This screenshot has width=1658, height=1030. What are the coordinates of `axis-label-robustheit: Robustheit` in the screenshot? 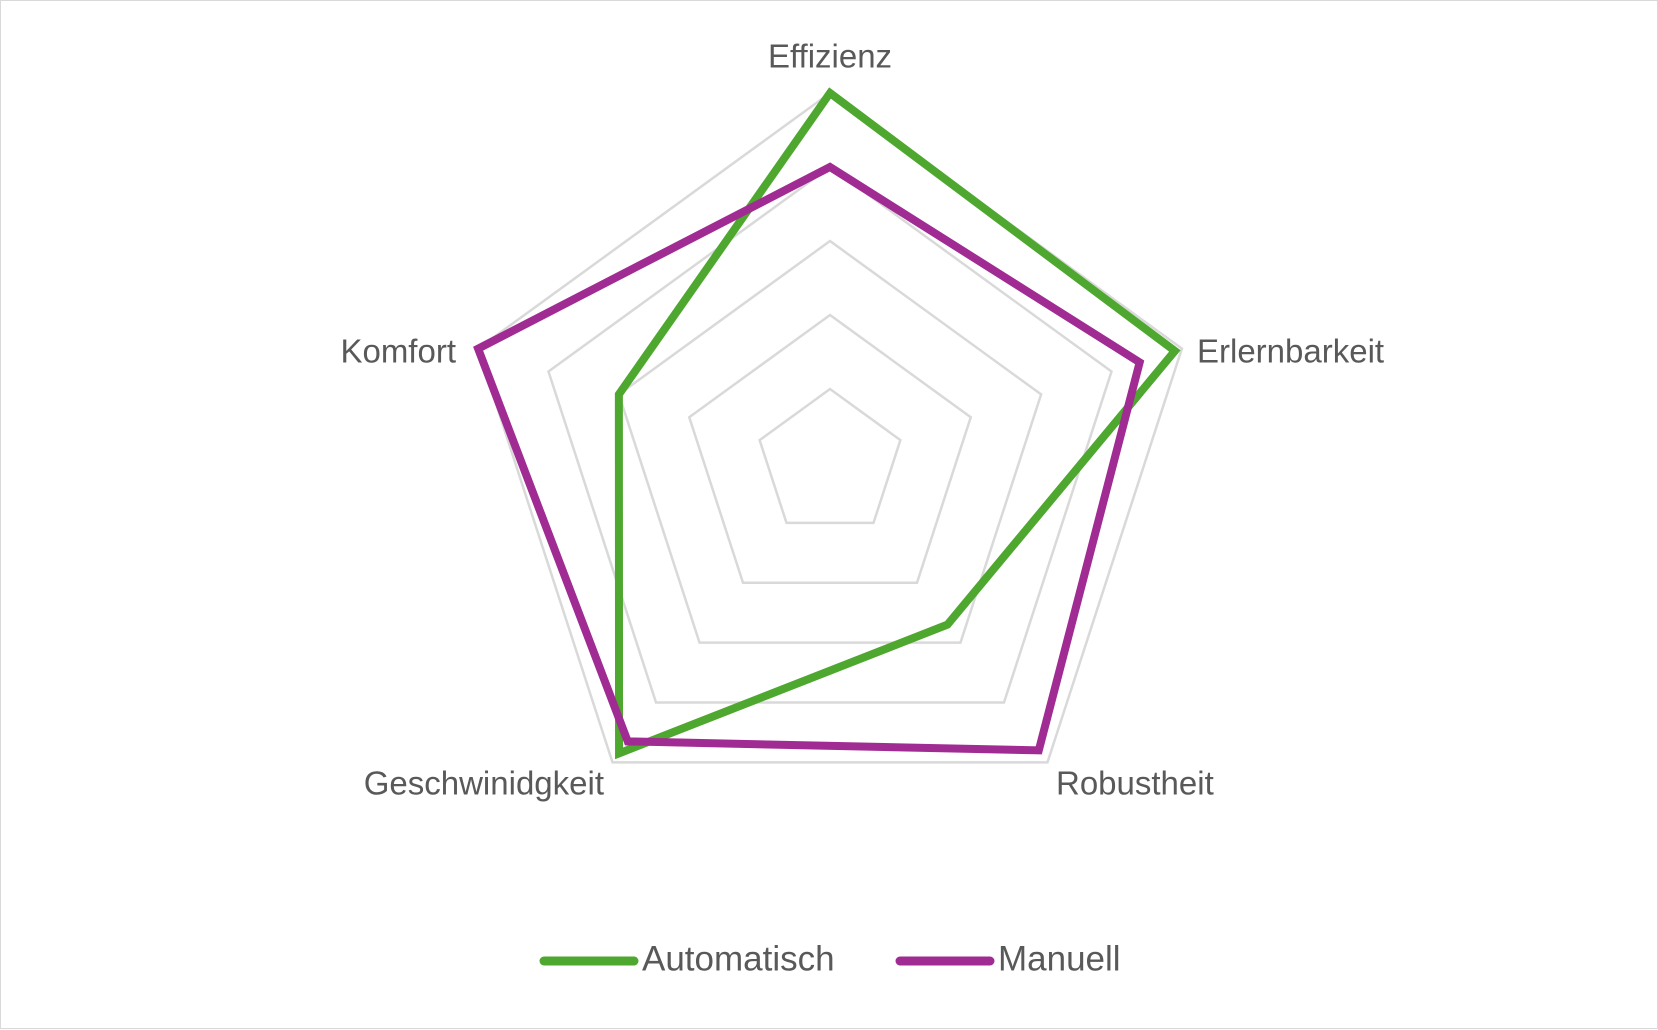 It's located at (1135, 783).